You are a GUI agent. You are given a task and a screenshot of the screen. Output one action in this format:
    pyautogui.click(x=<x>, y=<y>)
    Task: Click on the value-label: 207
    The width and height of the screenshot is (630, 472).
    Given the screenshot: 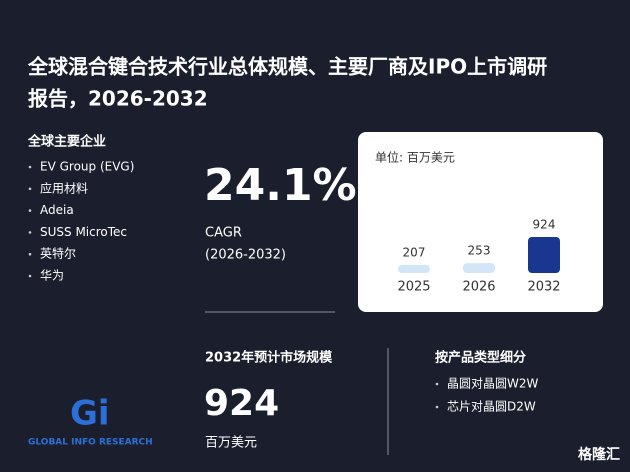 What is the action you would take?
    pyautogui.click(x=414, y=252)
    